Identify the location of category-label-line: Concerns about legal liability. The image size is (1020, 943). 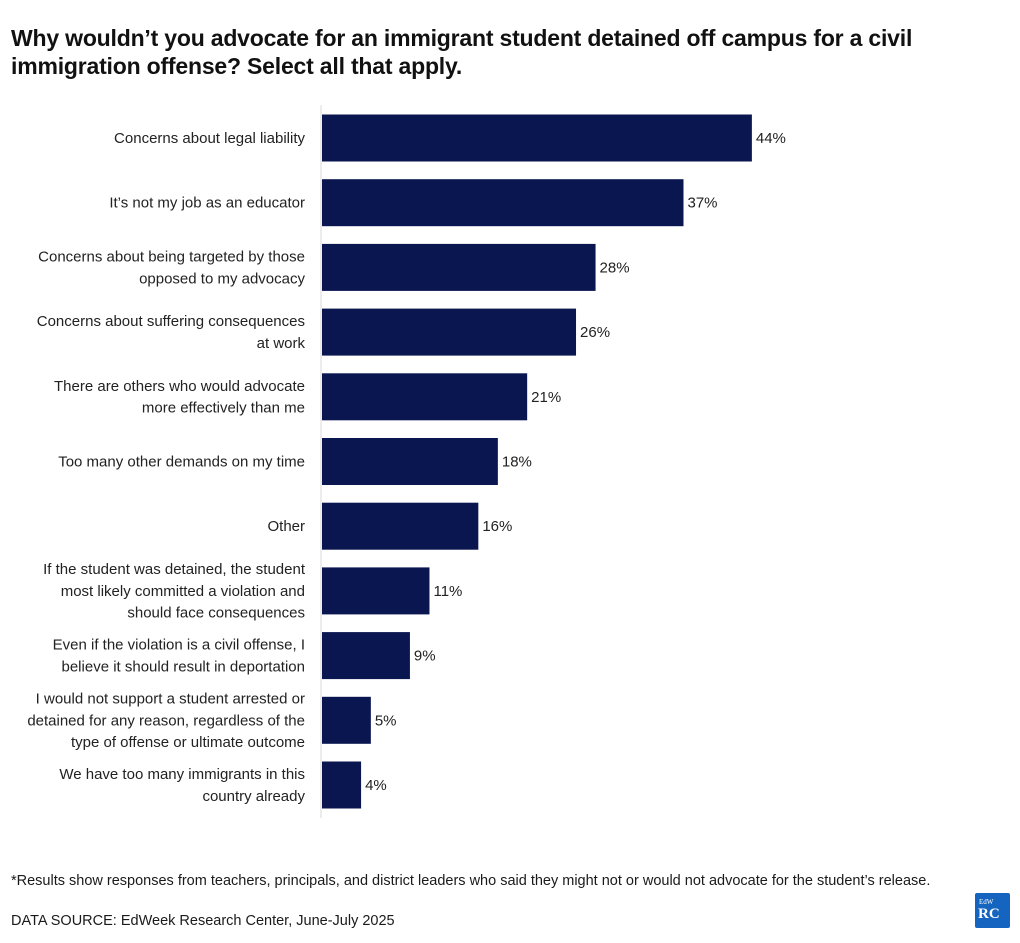
(209, 138).